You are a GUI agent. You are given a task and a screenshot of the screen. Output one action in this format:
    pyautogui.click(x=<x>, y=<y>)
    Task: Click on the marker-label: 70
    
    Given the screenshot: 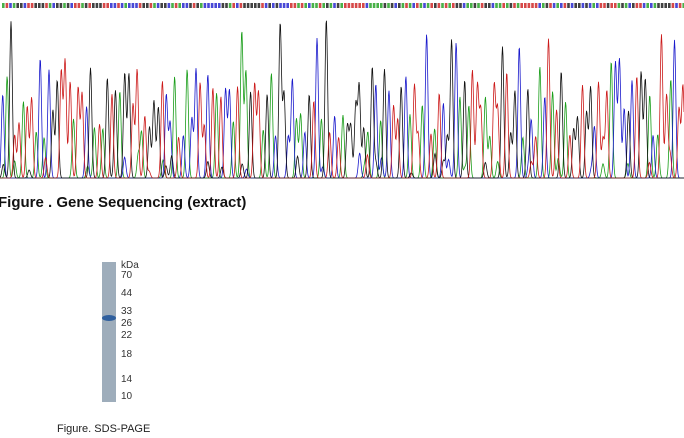 What is the action you would take?
    pyautogui.click(x=127, y=275)
    